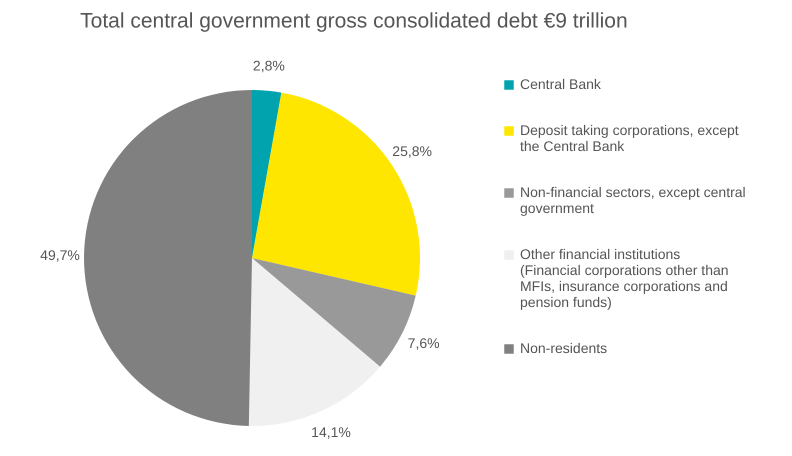 The height and width of the screenshot is (456, 792). I want to click on chart-title: Total central government gross consolidated debt €9 trillion, so click(354, 21).